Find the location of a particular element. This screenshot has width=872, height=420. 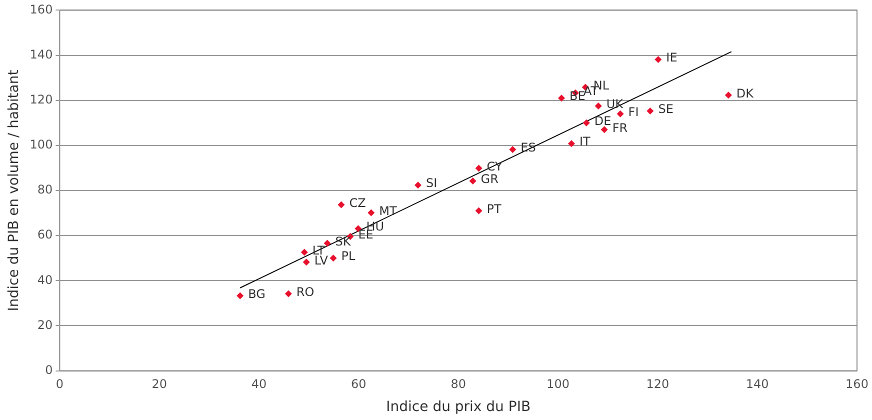

annotation: SI is located at coordinates (432, 183).